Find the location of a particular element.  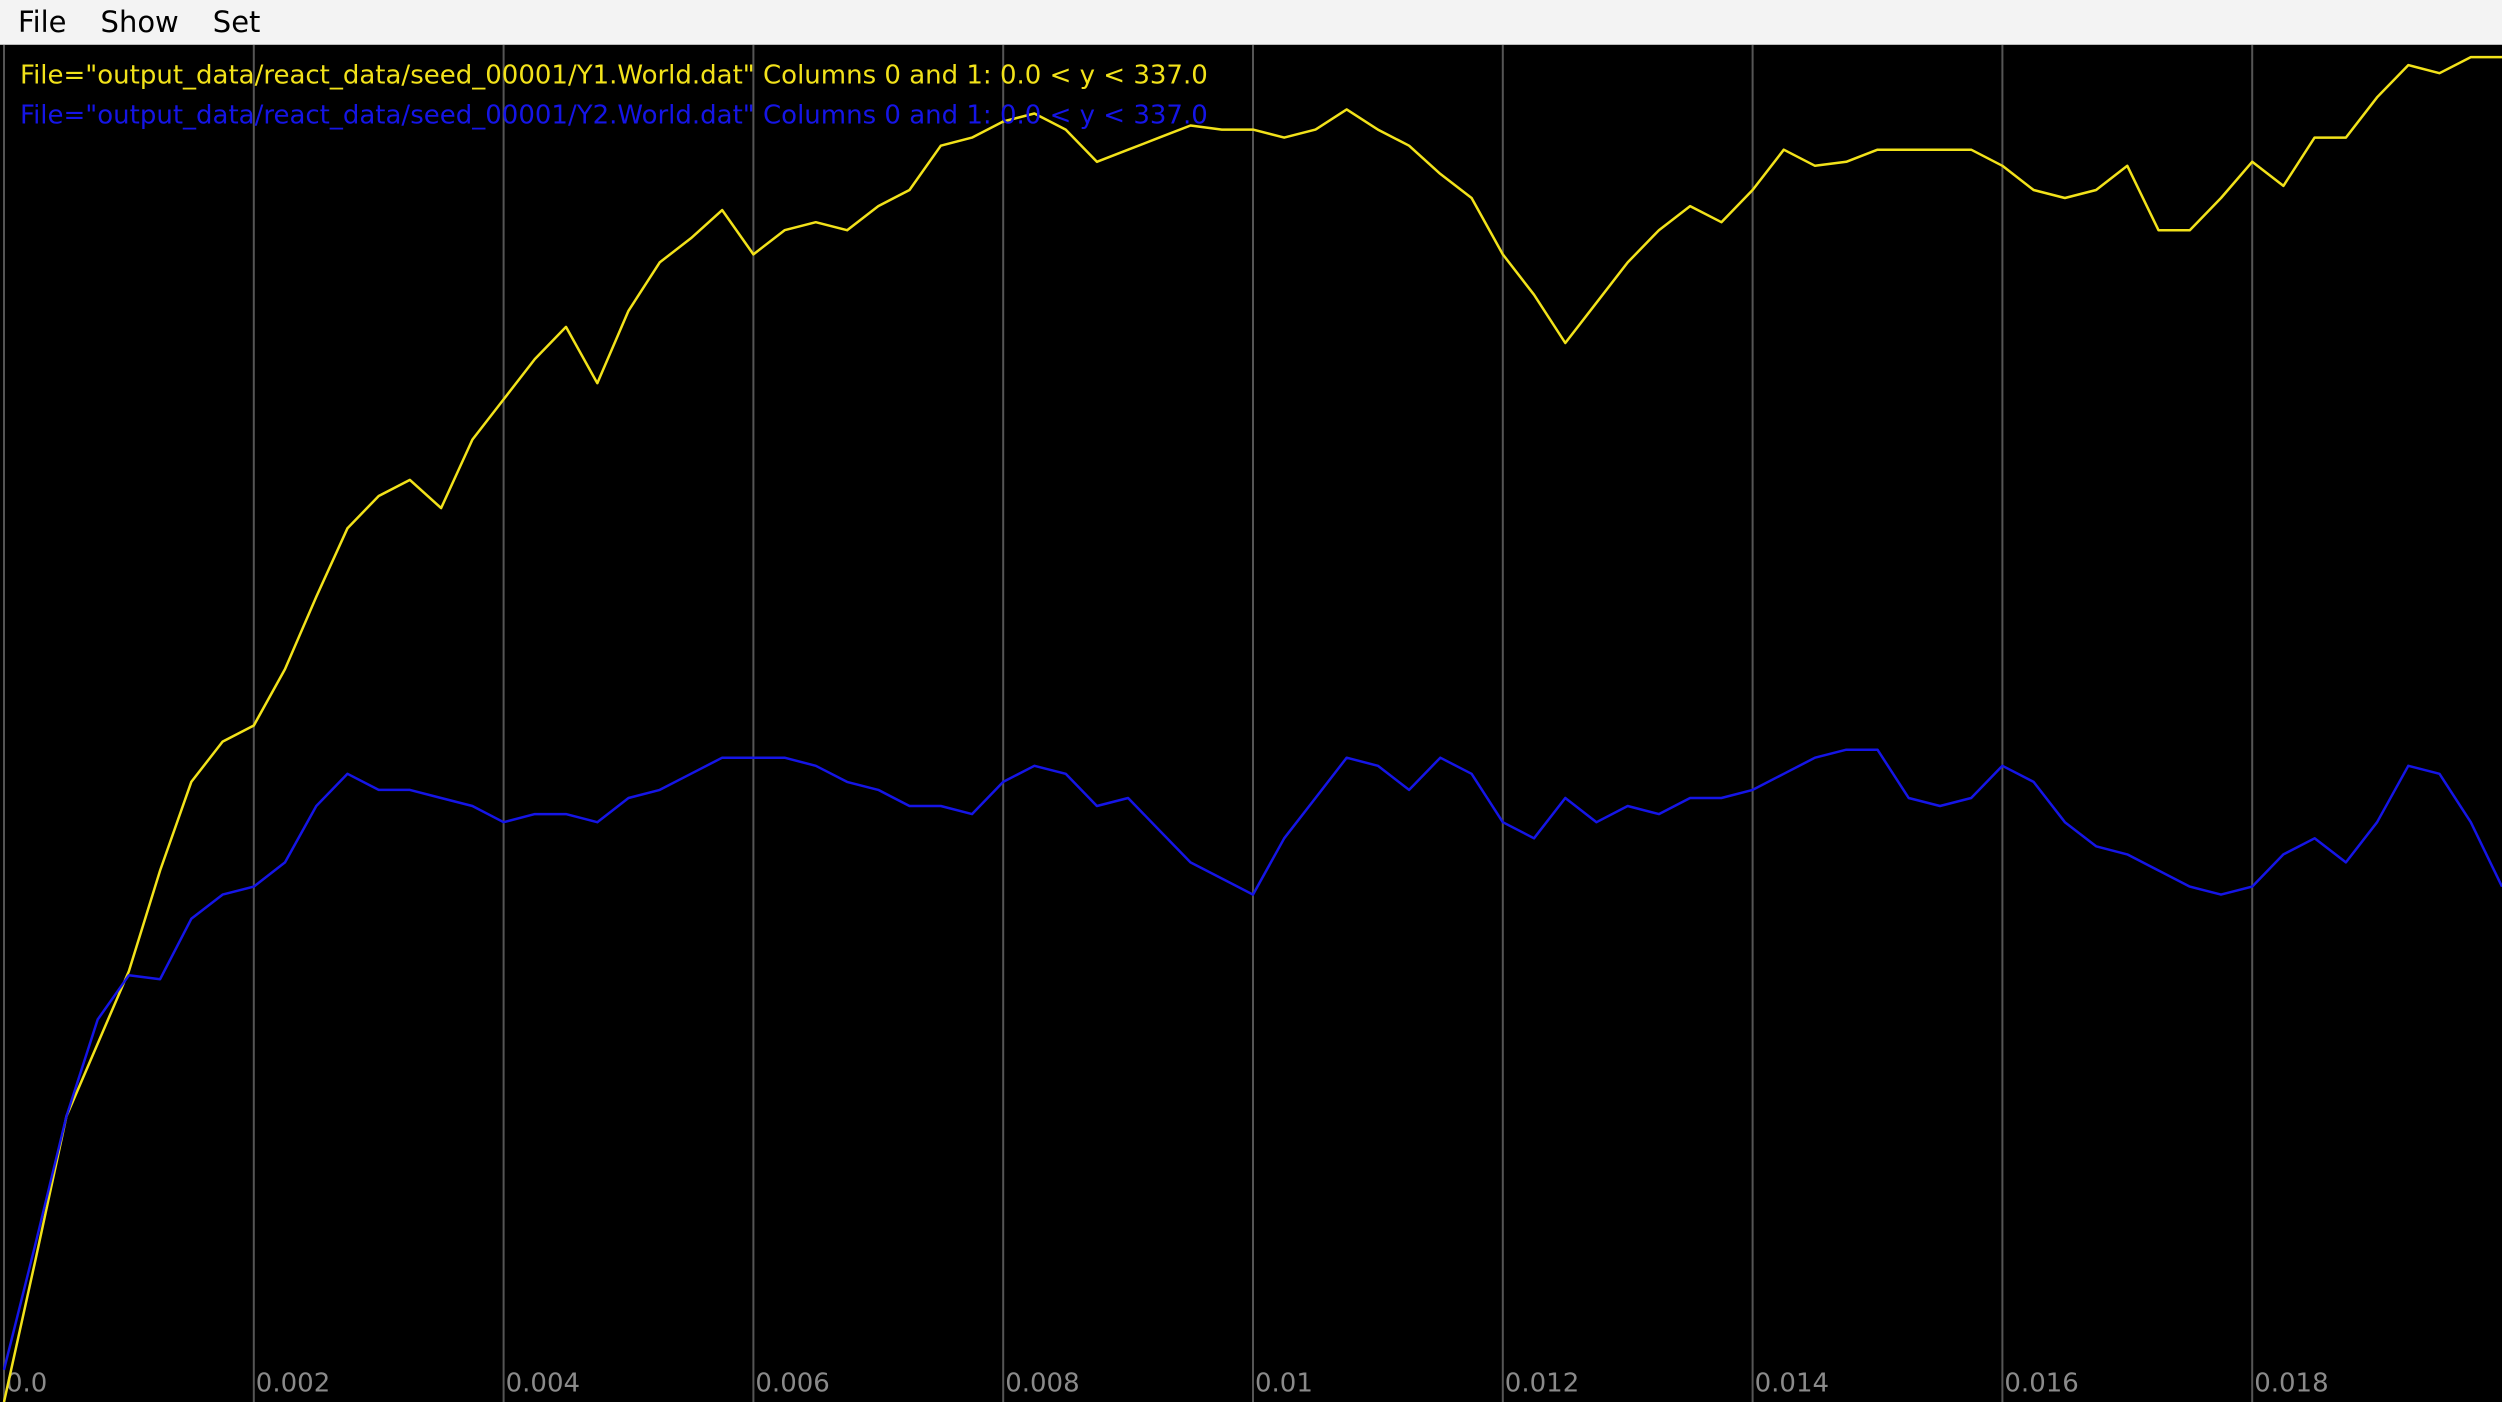

x-tick-label: 0.008 is located at coordinates (1042, 1384).